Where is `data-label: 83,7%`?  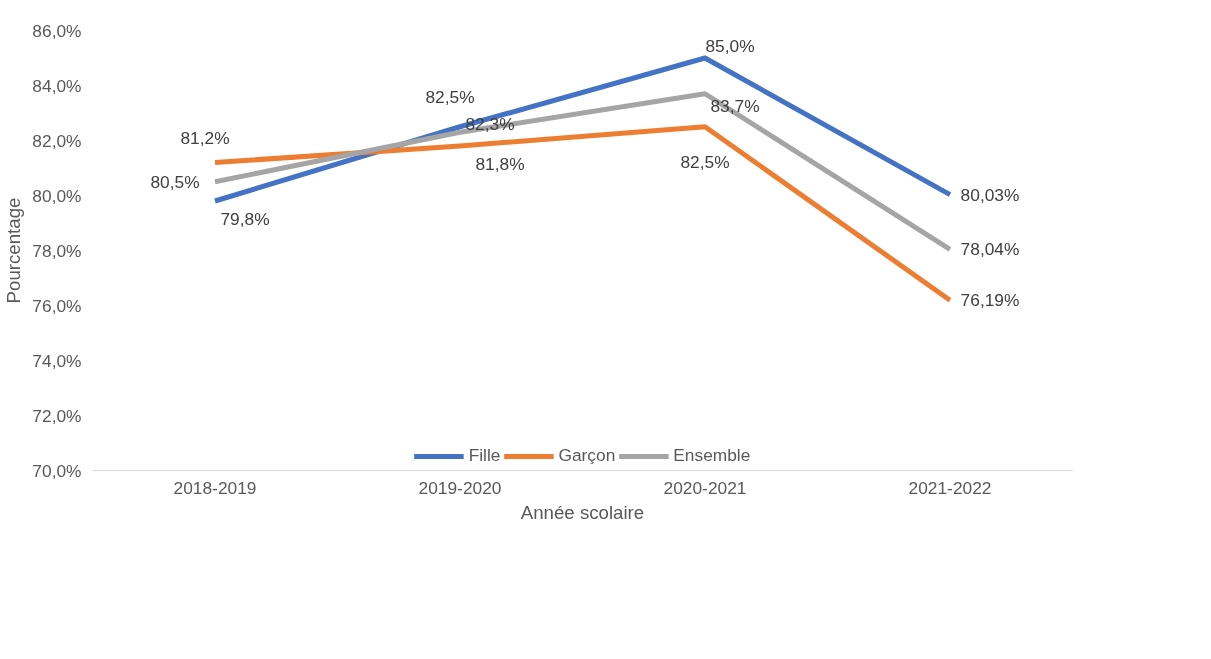
data-label: 83,7% is located at coordinates (735, 105).